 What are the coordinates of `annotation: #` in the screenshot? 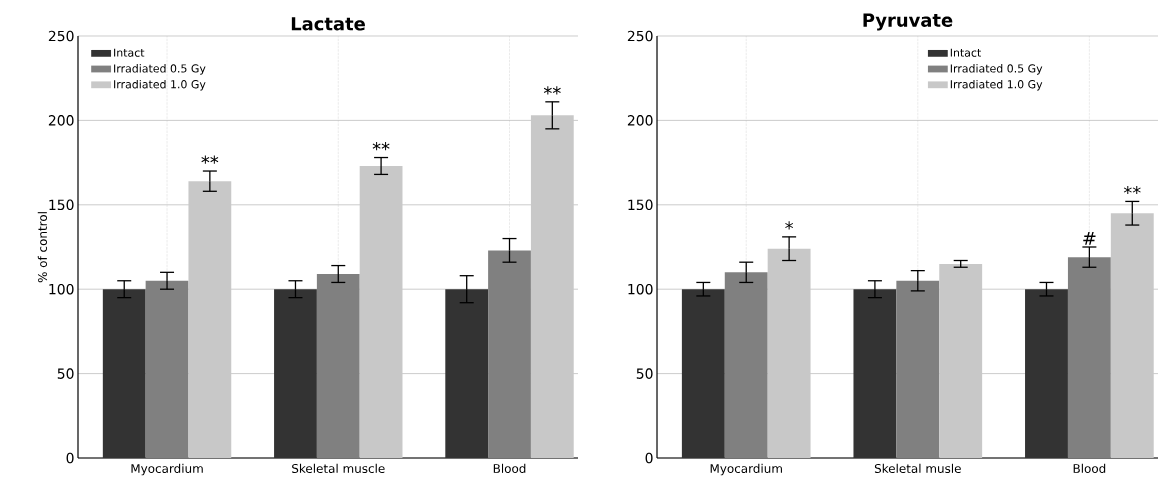 It's located at (1089, 238).